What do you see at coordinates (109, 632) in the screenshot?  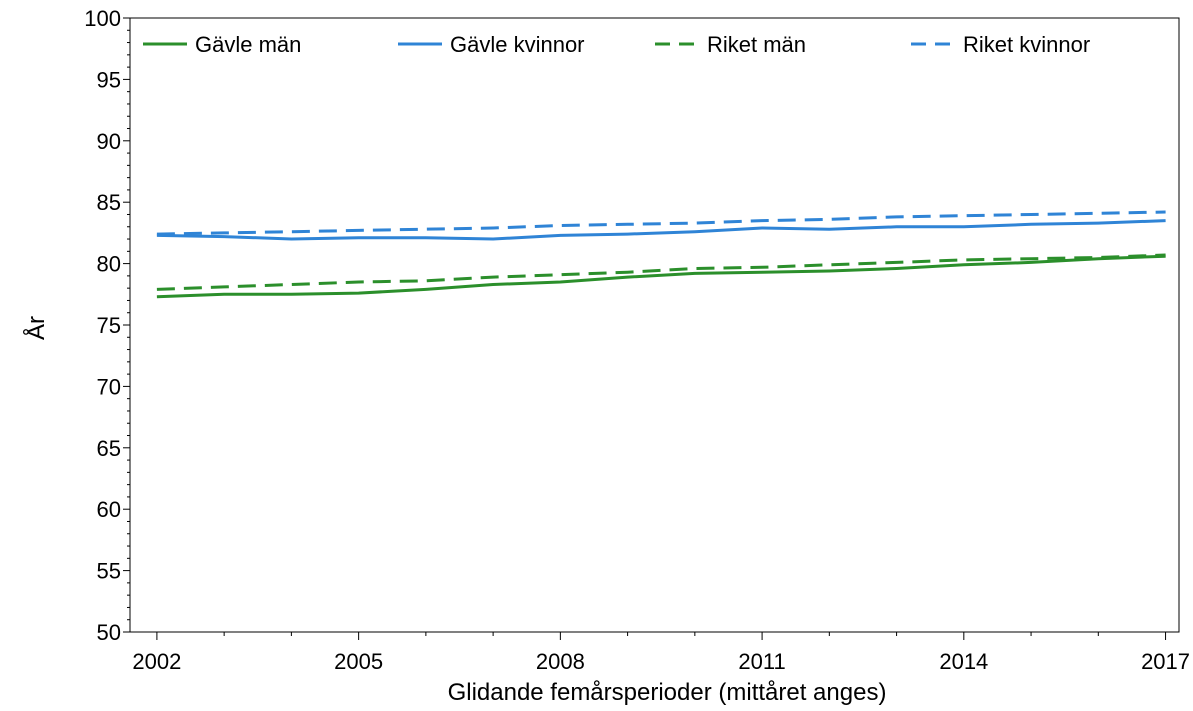 I see `y-tick-label: 50` at bounding box center [109, 632].